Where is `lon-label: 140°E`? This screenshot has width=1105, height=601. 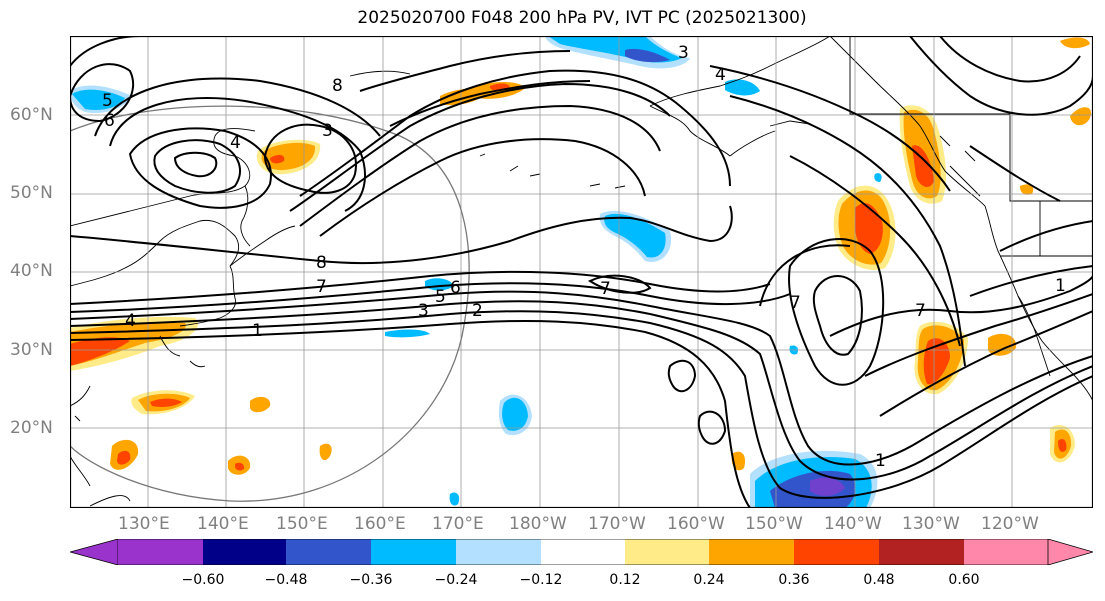
lon-label: 140°E is located at coordinates (223, 524).